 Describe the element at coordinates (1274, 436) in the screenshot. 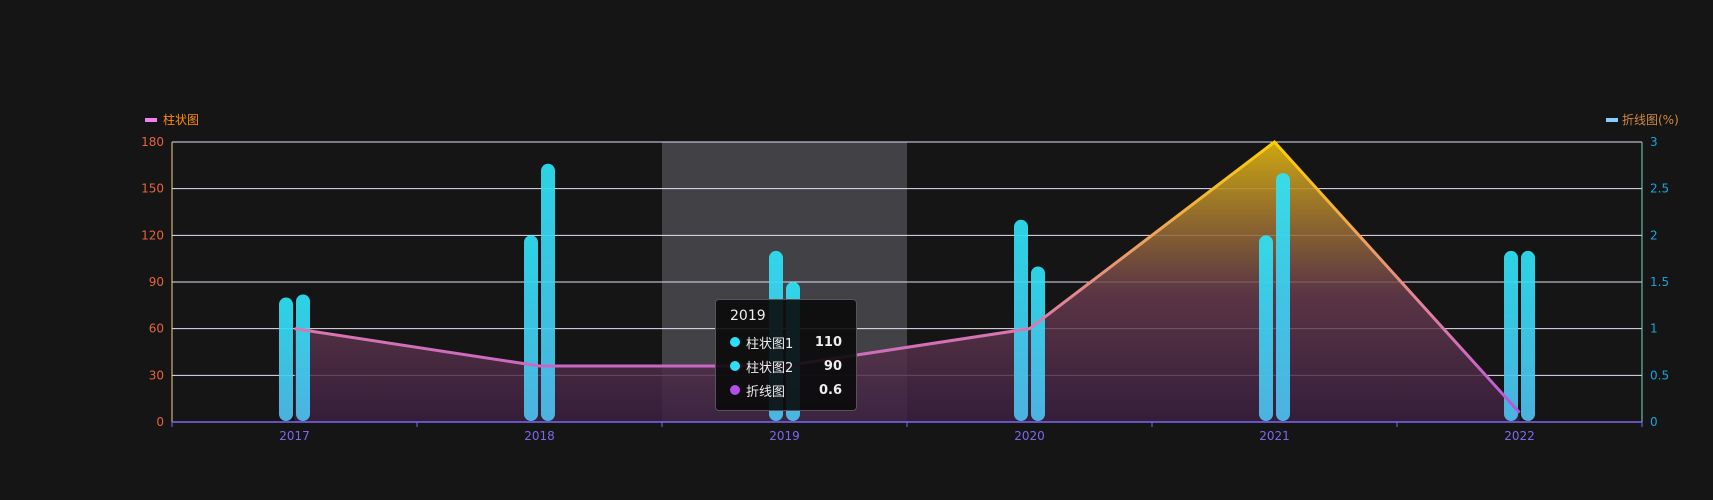

I see `x-tick-label: 2021` at that location.